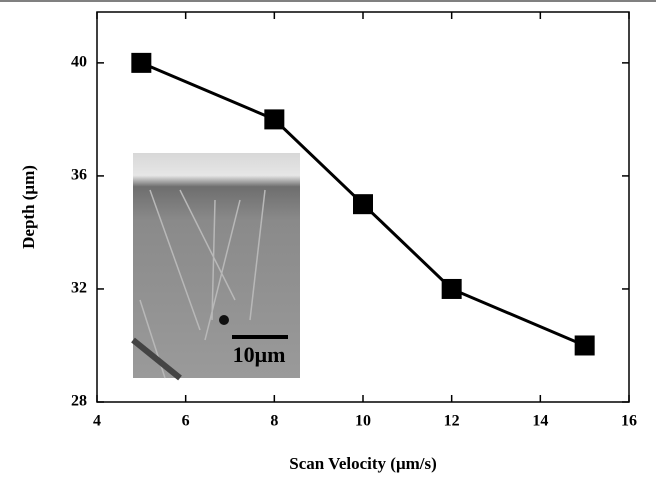 The image size is (656, 482). Describe the element at coordinates (186, 421) in the screenshot. I see `x-tick-label: 6` at that location.